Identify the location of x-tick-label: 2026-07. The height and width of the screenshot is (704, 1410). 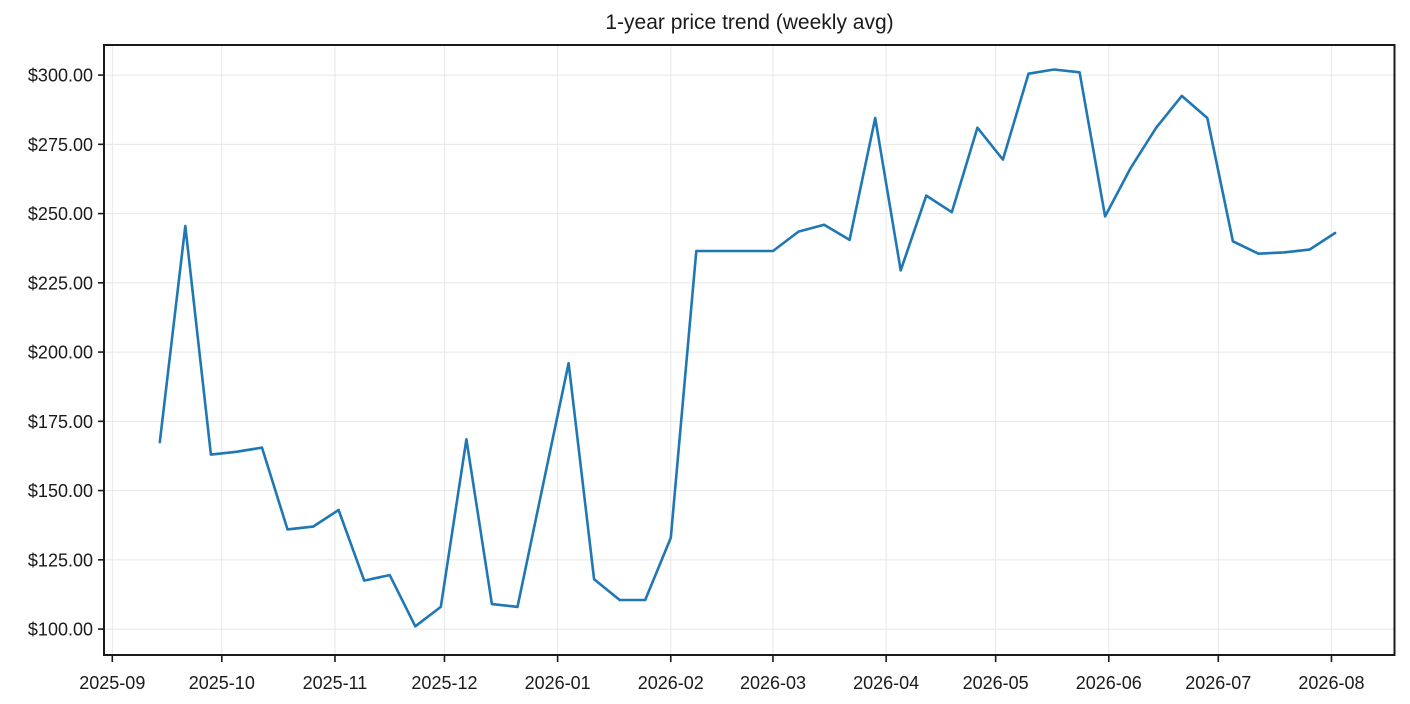
(1218, 683).